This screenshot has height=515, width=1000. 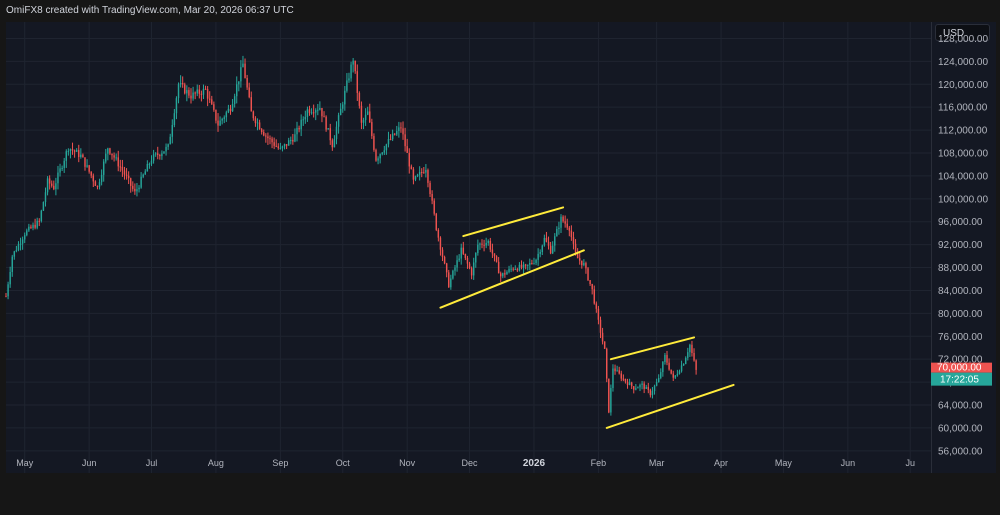 I want to click on last-price-badge: 70,000.00 17:22:05, so click(x=961, y=374).